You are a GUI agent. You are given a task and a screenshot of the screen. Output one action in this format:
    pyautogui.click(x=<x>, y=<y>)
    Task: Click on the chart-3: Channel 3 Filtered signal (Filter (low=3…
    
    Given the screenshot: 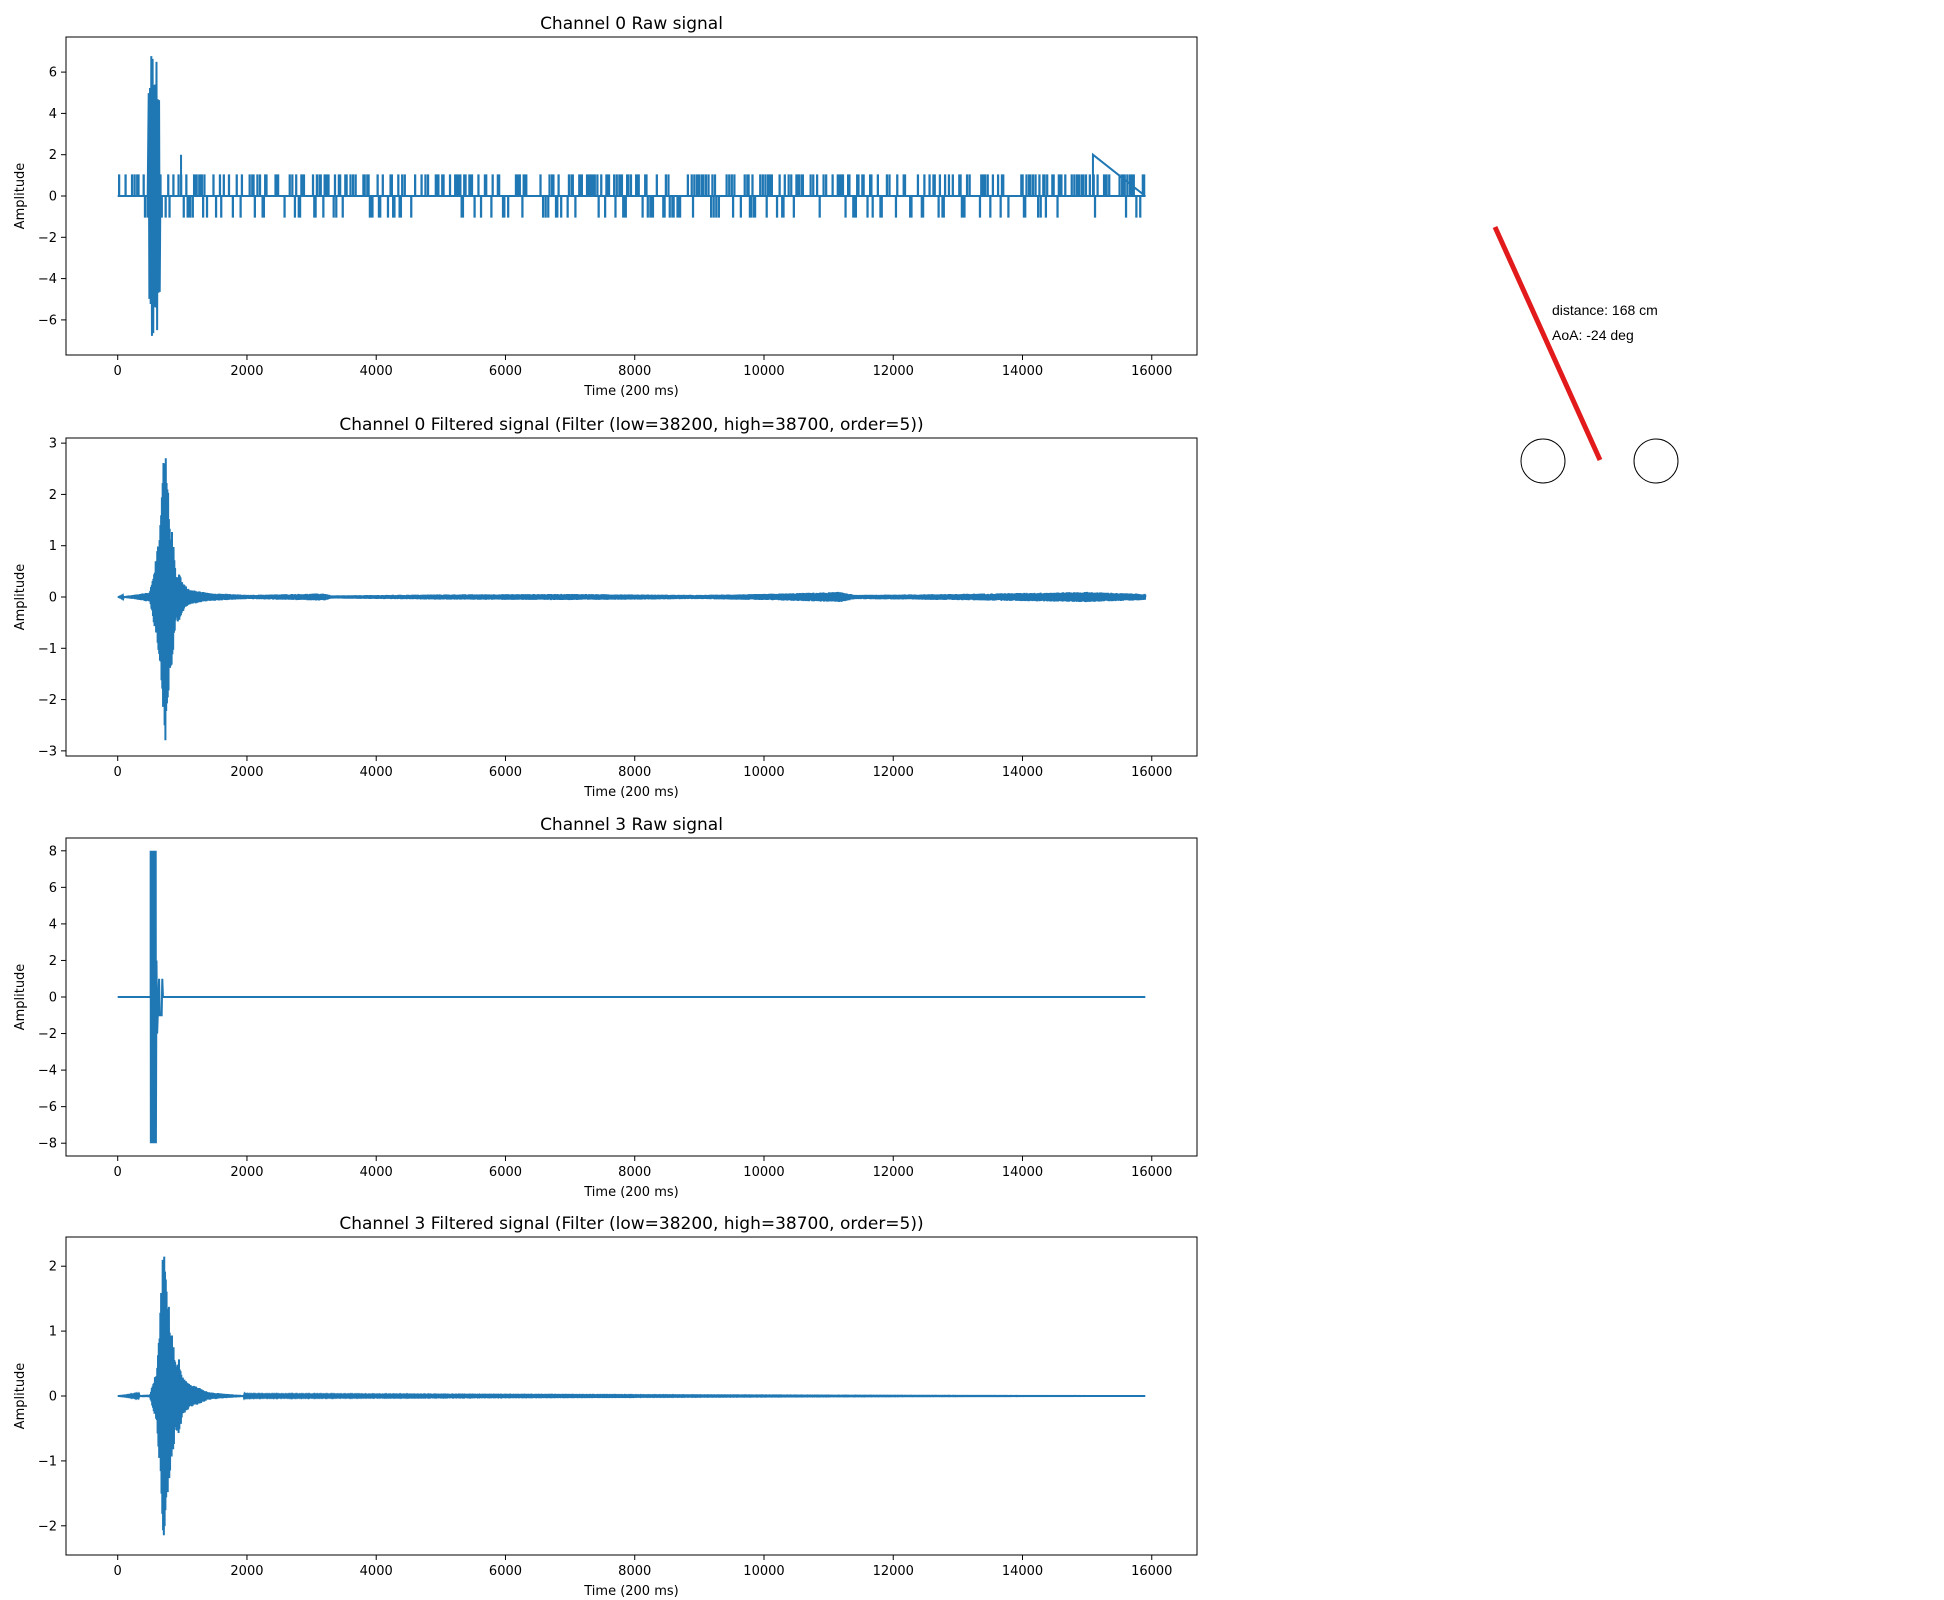 What is the action you would take?
    pyautogui.click(x=605, y=1406)
    